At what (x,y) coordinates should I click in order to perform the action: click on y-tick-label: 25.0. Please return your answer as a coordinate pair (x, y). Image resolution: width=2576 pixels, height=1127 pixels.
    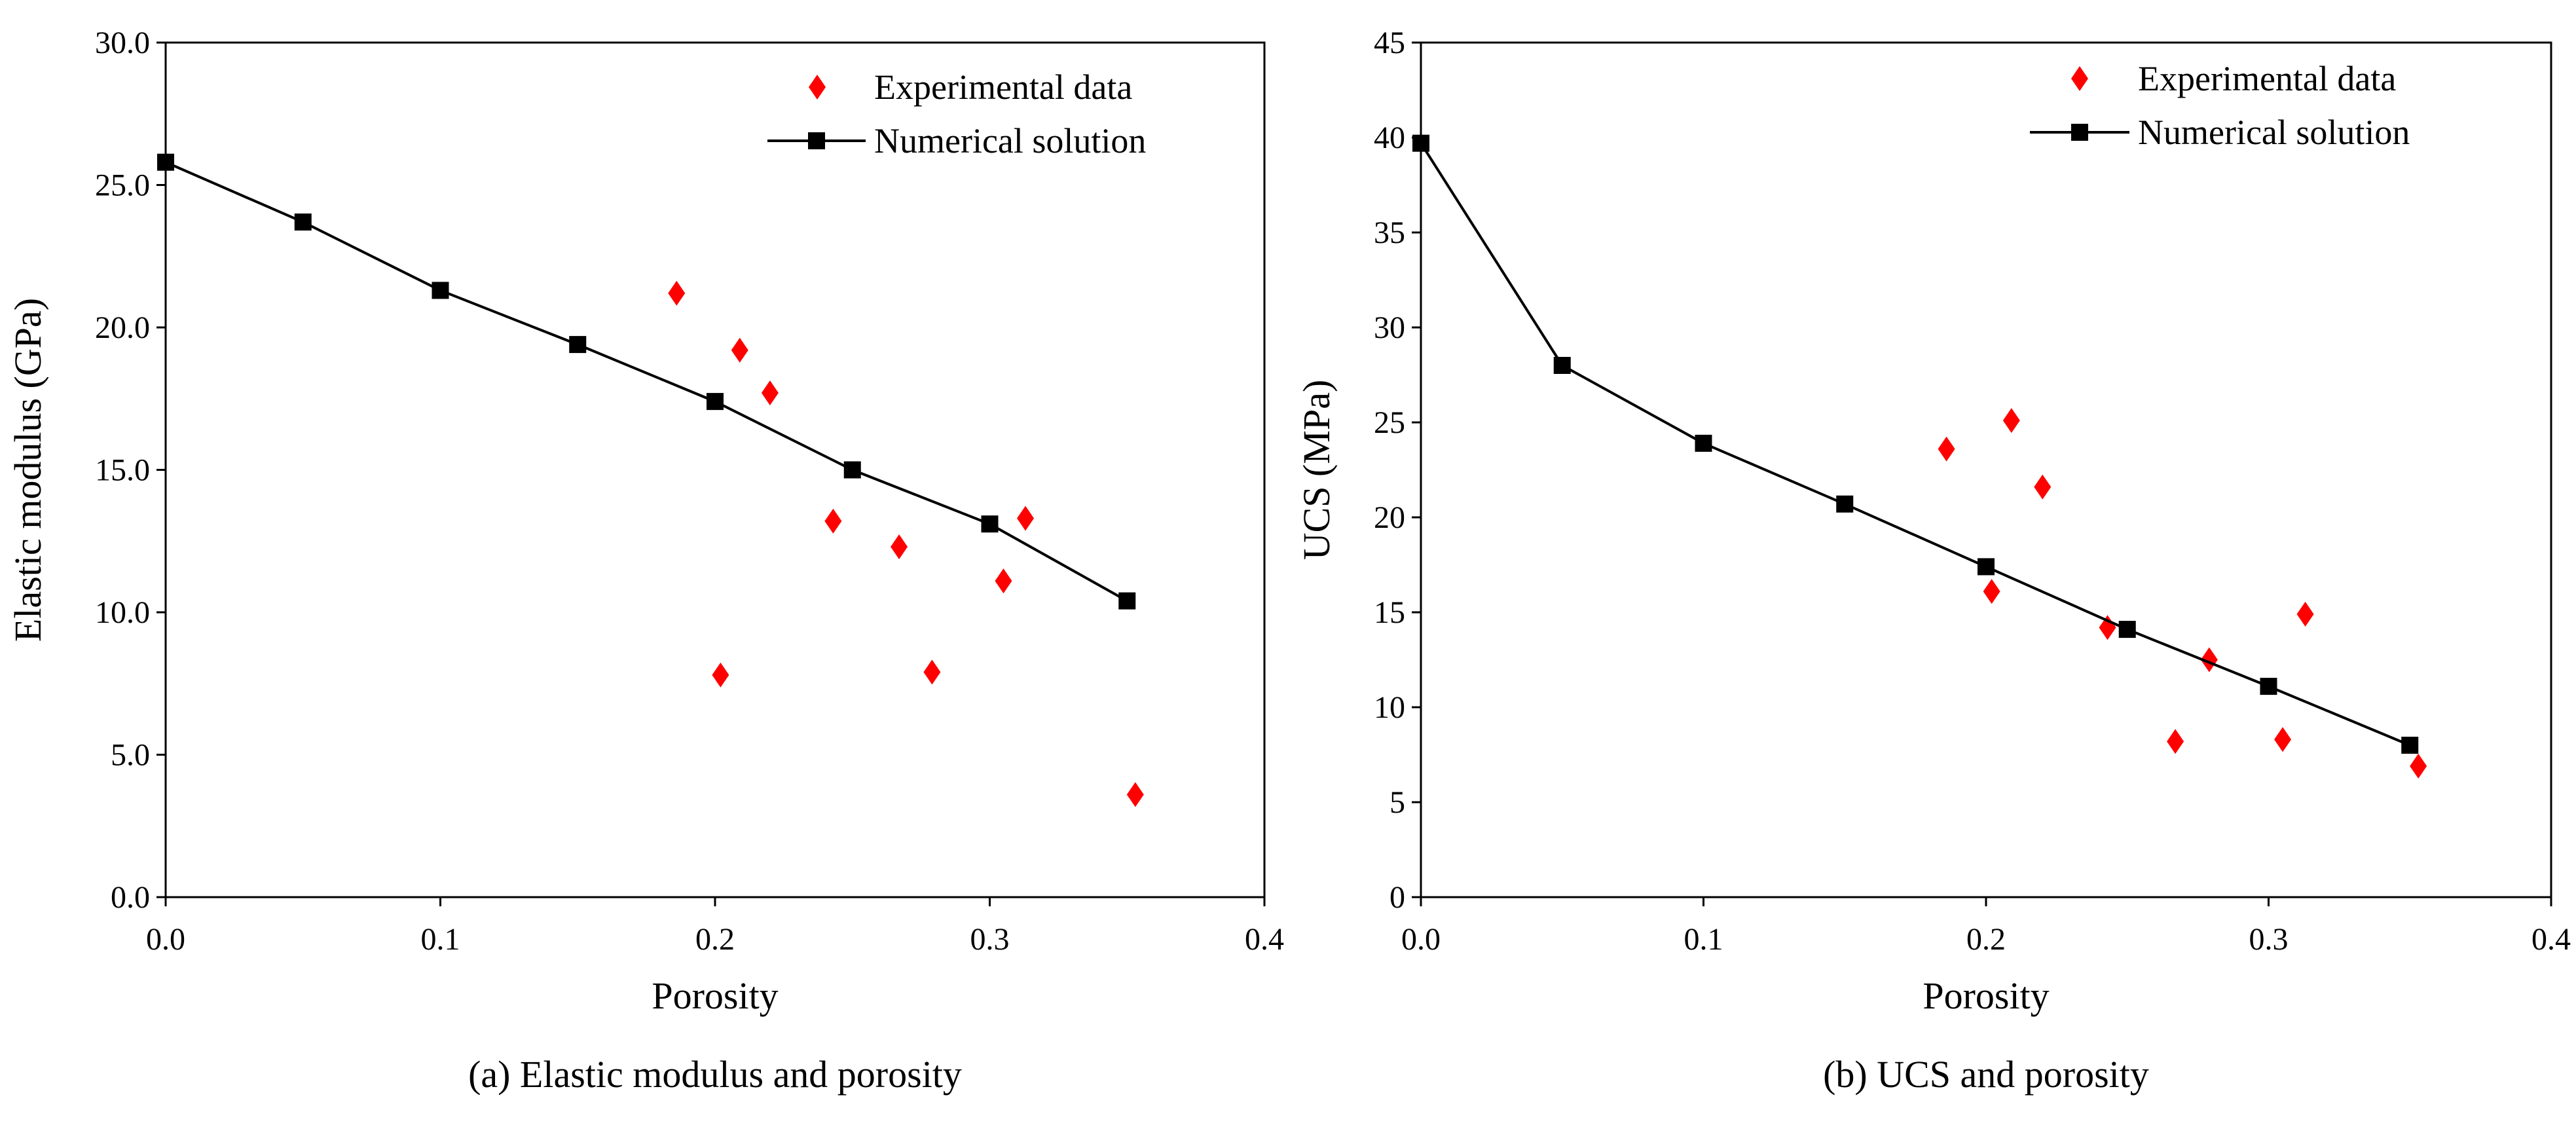
    Looking at the image, I should click on (122, 185).